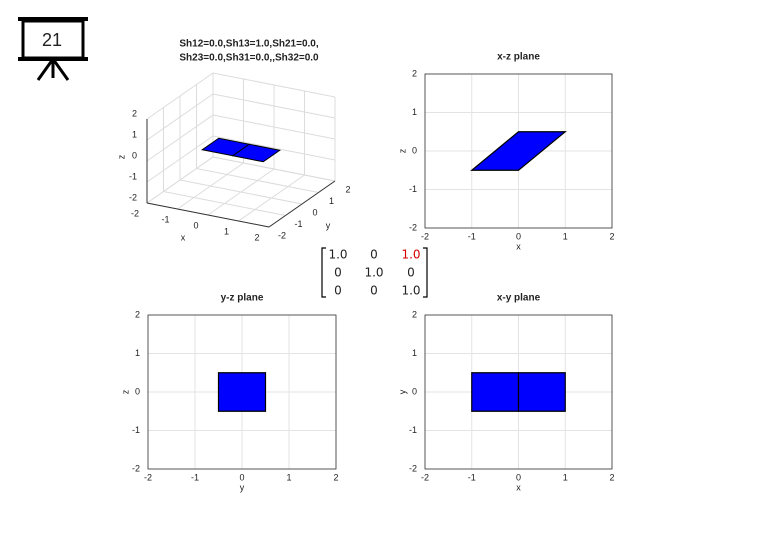 This screenshot has width=759, height=548. I want to click on chart-title: Sh12=0.0,Sh13=1.0,Sh21=0.0,, so click(248, 44).